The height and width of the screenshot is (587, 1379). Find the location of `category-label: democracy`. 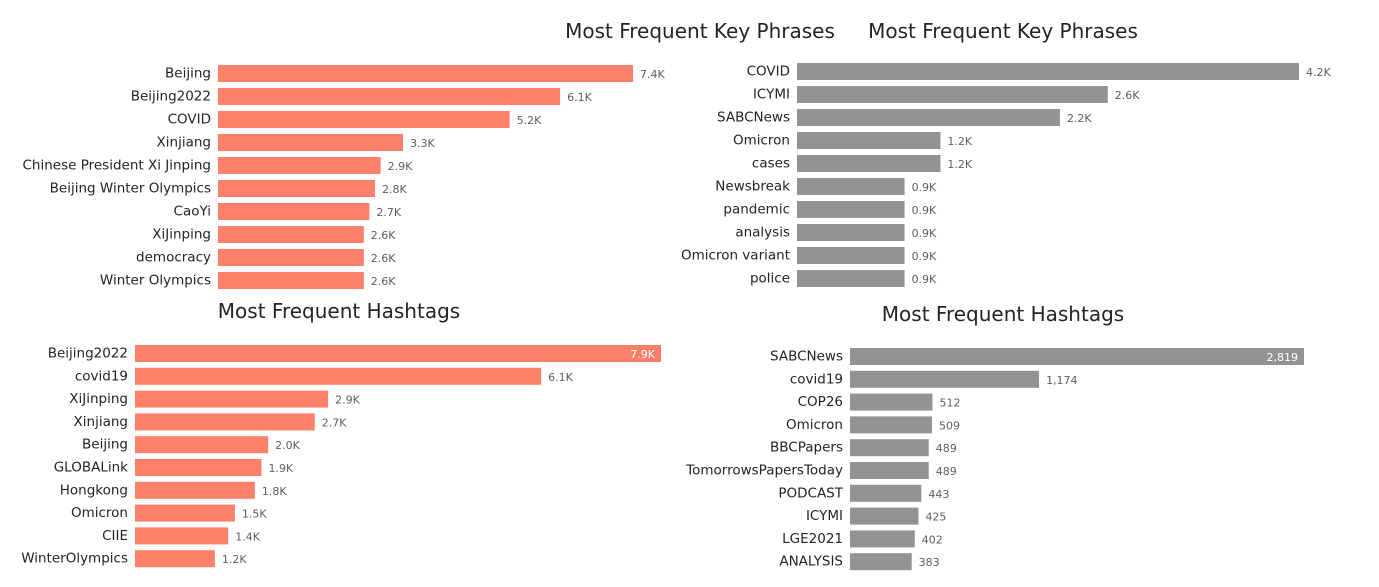

category-label: democracy is located at coordinates (173, 258).